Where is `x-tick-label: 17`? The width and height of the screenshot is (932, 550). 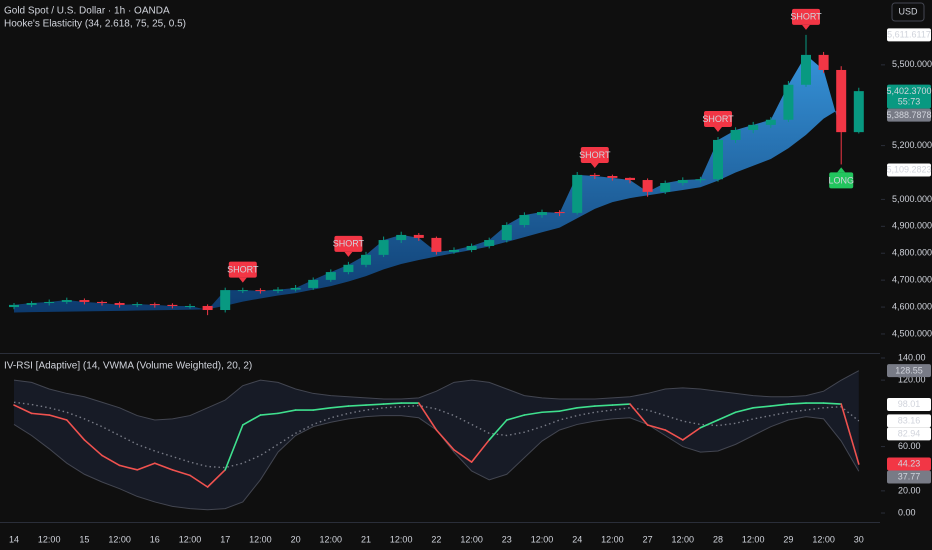
x-tick-label: 17 is located at coordinates (225, 539).